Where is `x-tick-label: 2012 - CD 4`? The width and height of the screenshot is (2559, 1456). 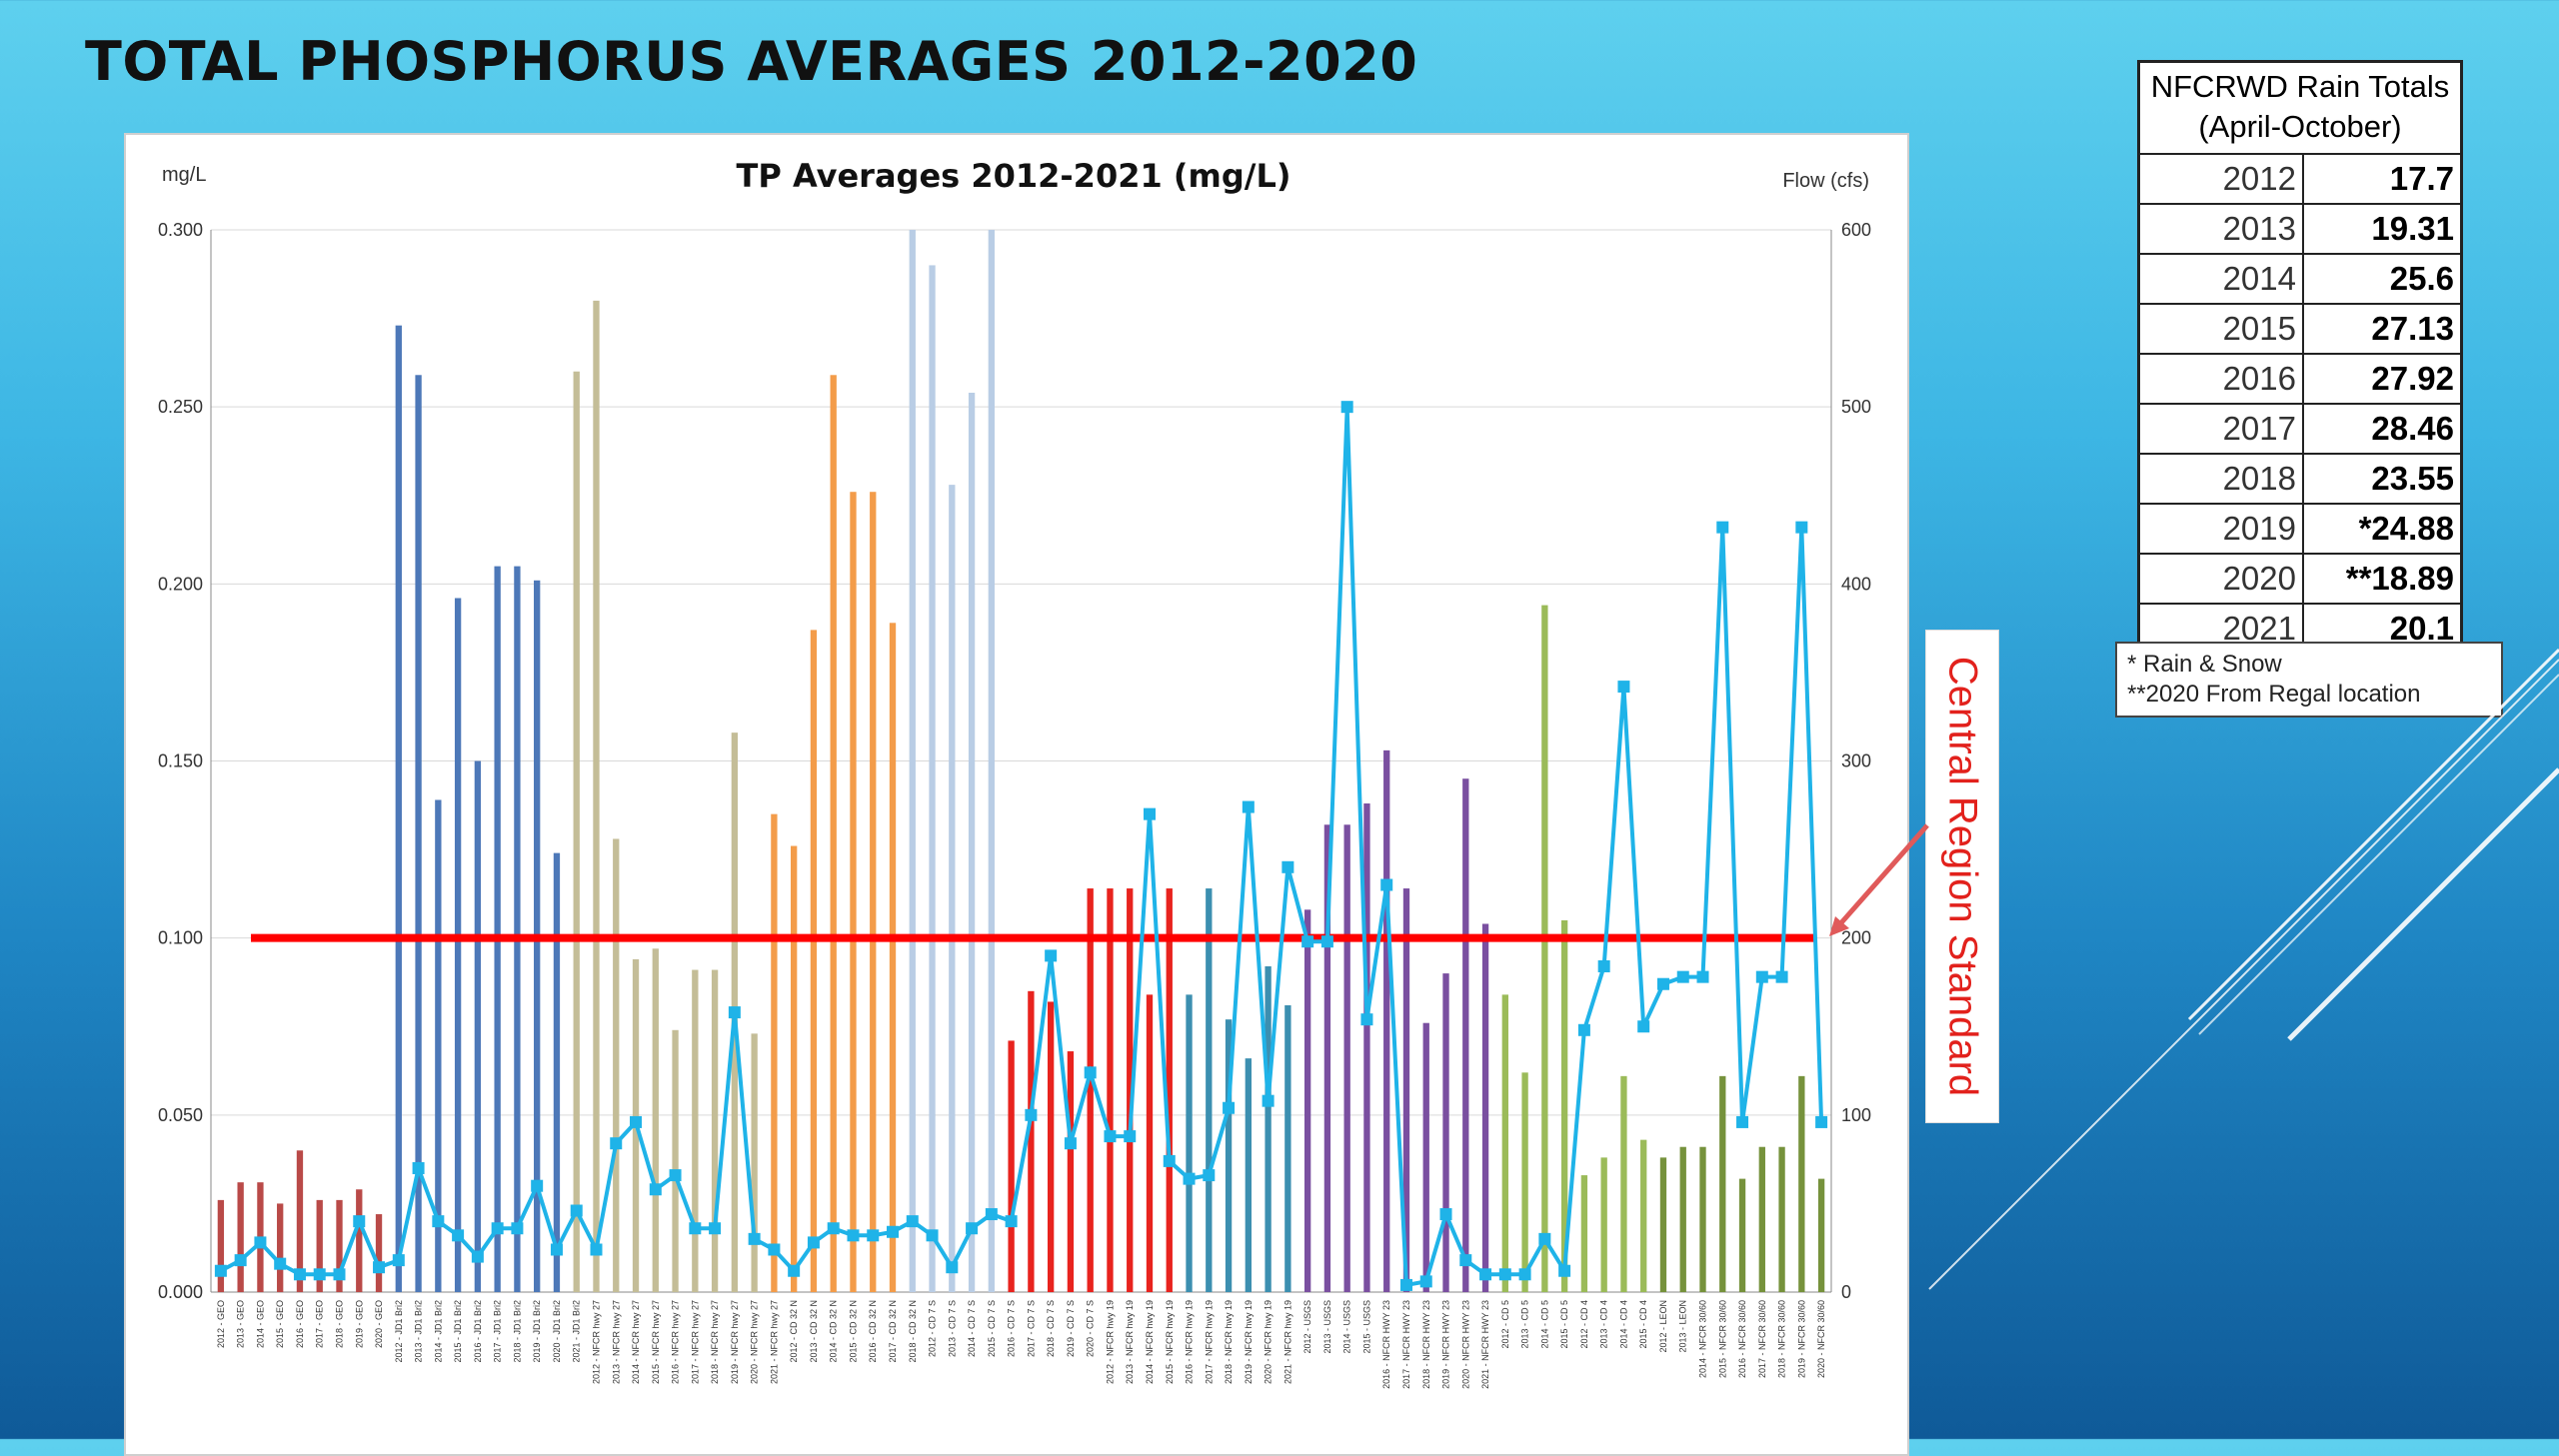 x-tick-label: 2012 - CD 4 is located at coordinates (1584, 1324).